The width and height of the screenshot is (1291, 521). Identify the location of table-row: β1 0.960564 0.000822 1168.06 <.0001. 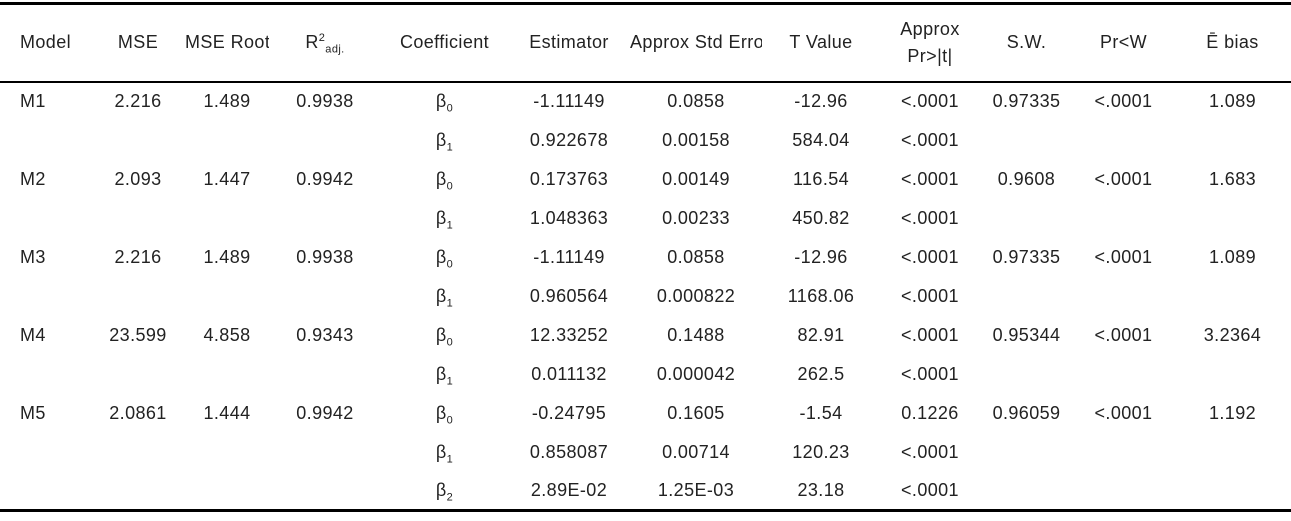
(645, 296).